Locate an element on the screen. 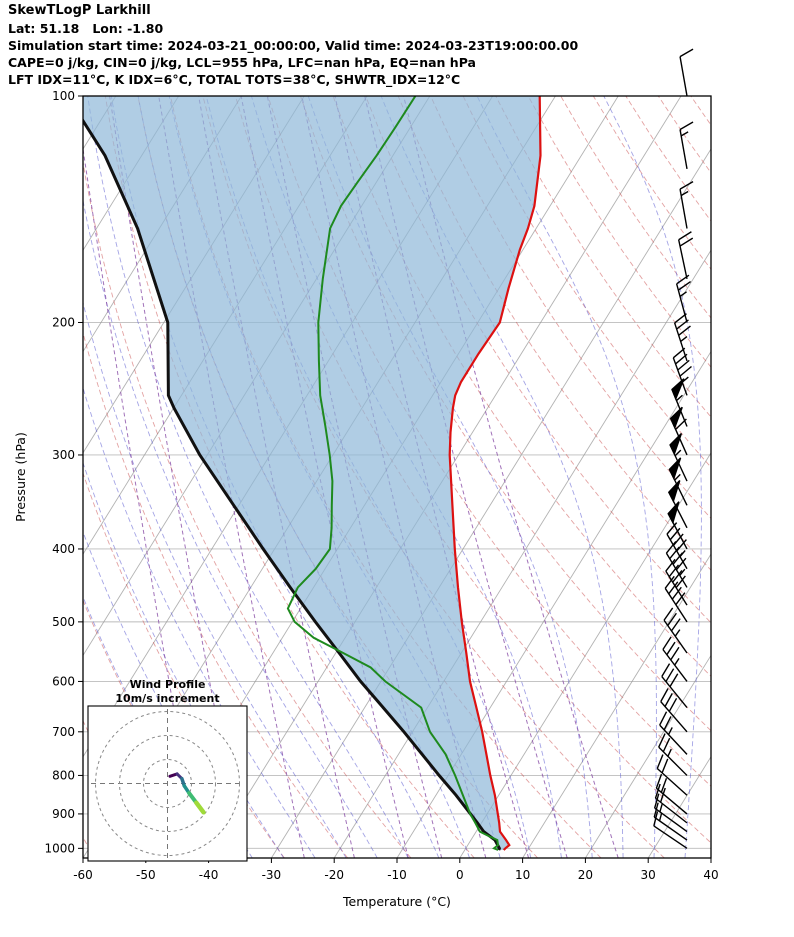 The height and width of the screenshot is (937, 794). x-tick-label: 30 is located at coordinates (648, 875).